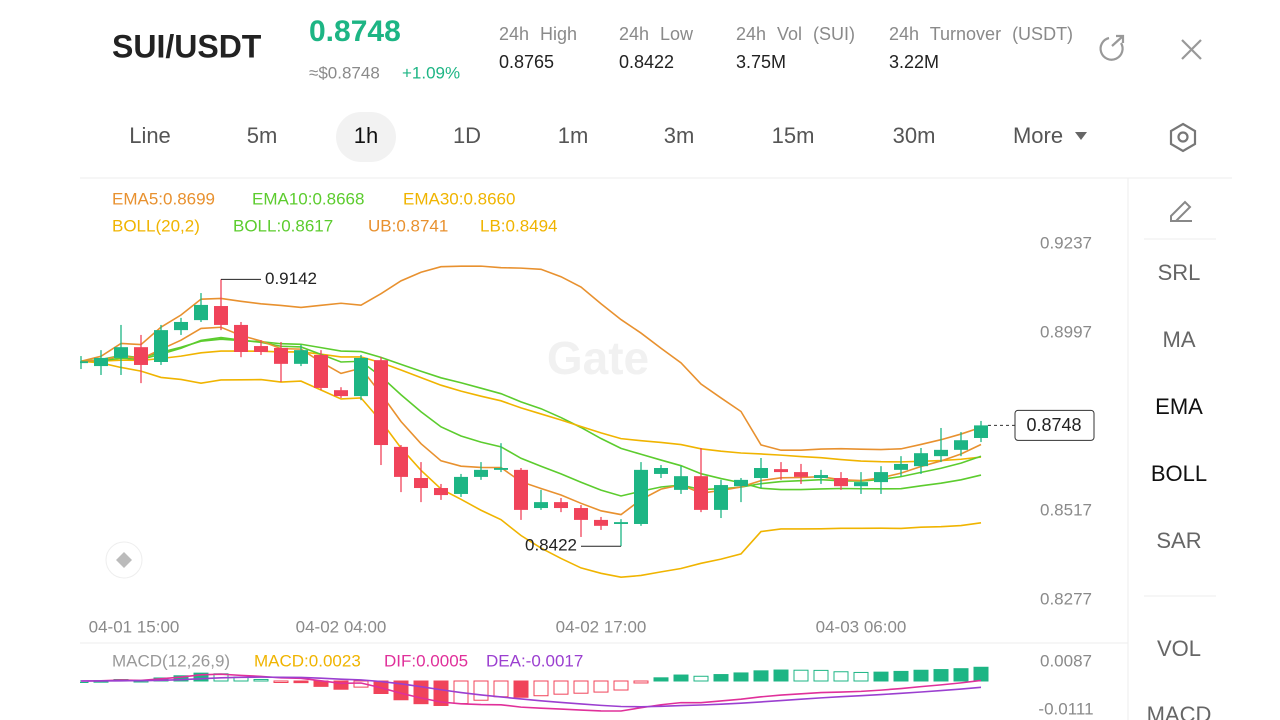  What do you see at coordinates (1179, 648) in the screenshot?
I see `menu-item: VOL` at bounding box center [1179, 648].